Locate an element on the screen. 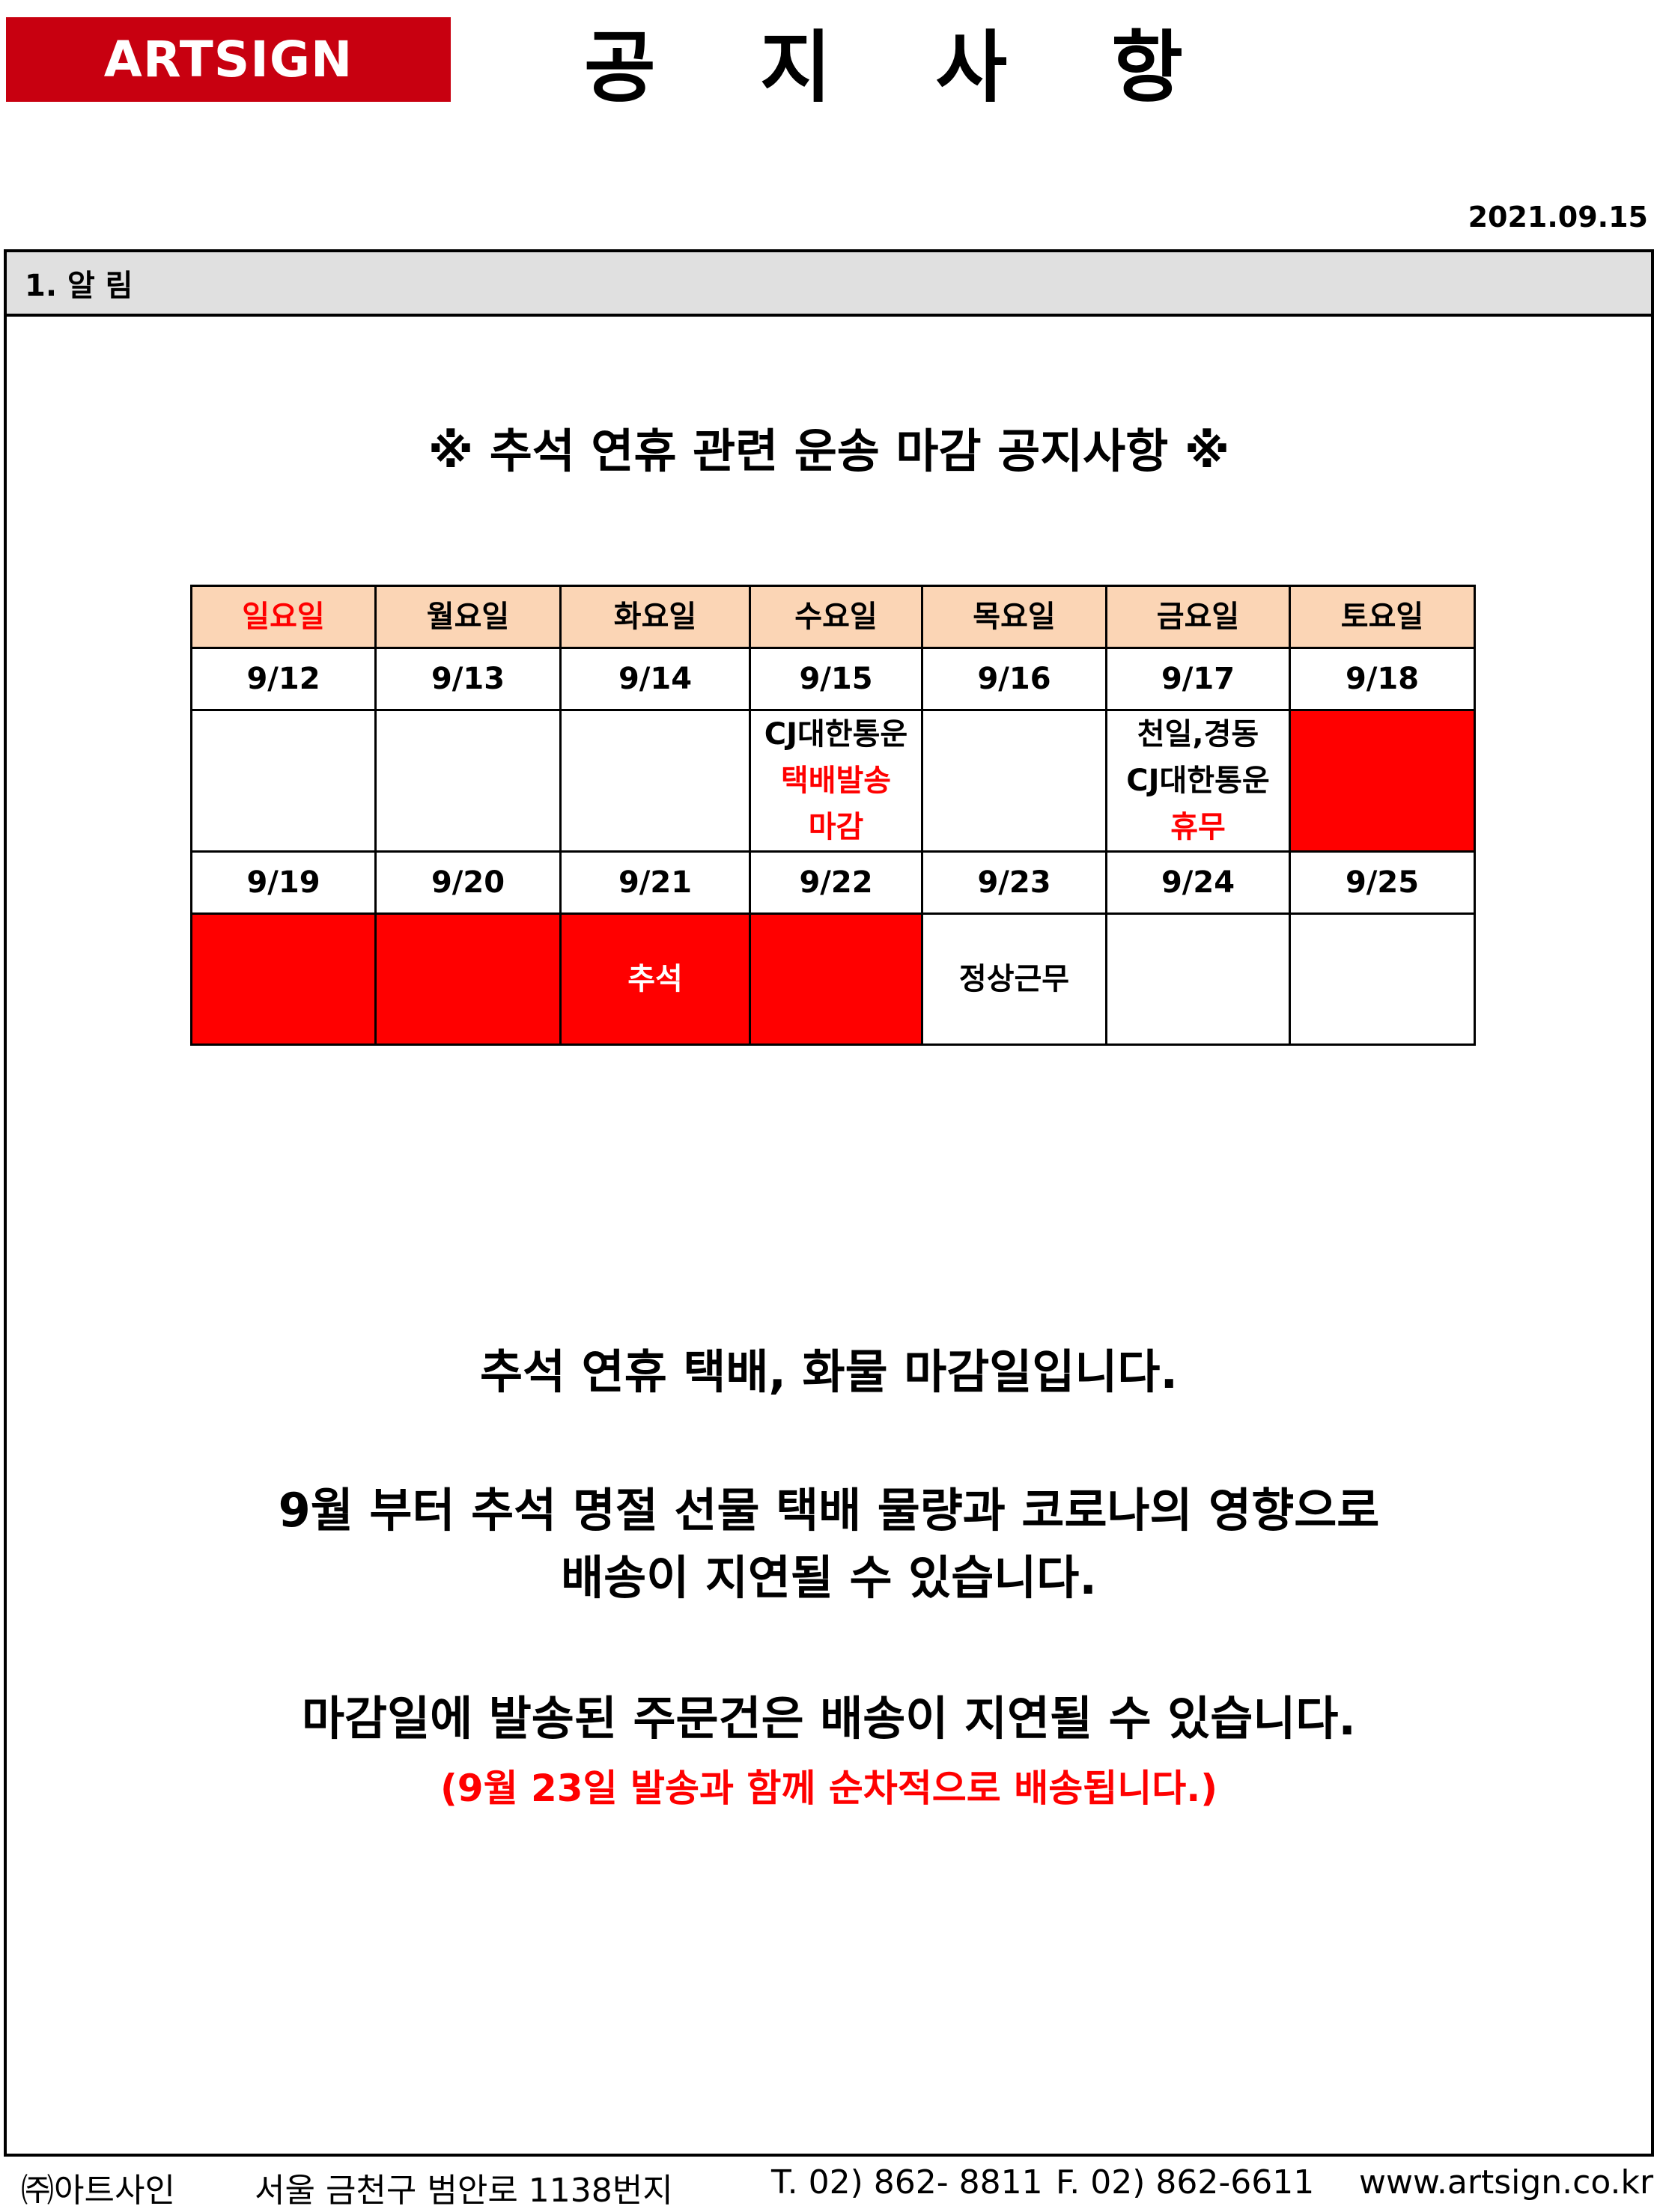 The height and width of the screenshot is (2212, 1657). note-row: CJ대한통운 택배발송 마감 천일,경동 CJ대한통운 휴무 is located at coordinates (833, 781).